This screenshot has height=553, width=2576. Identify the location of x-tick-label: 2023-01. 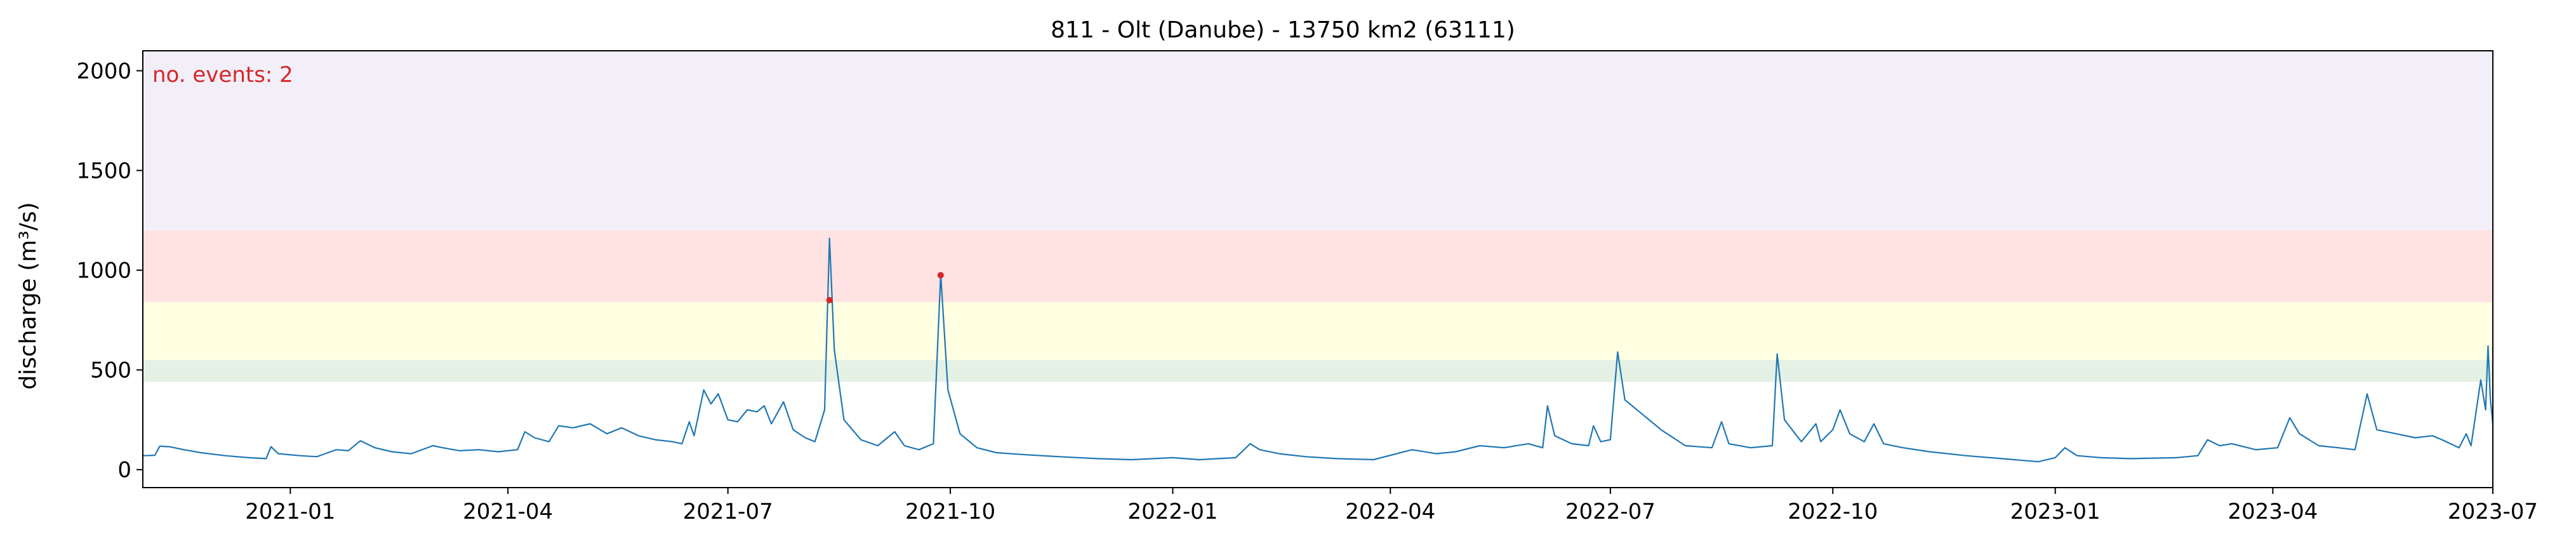
(2055, 511).